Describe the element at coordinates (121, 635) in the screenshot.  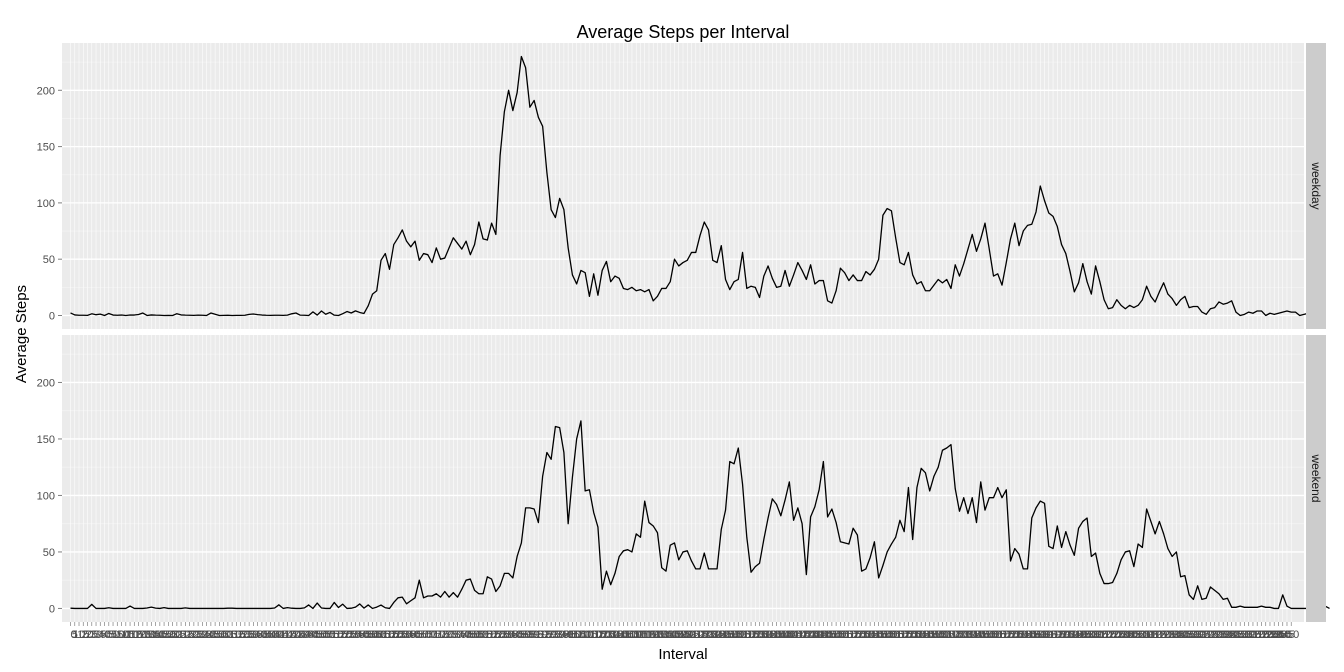
I see `x-tick-label: 100` at that location.